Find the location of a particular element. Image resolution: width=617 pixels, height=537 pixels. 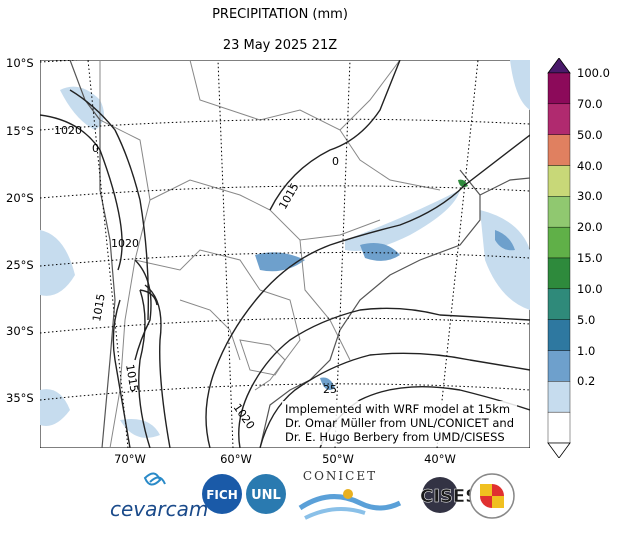

institution-logos: cevarcam FICH UNL CONICET CISESS is located at coordinates (312, 495).